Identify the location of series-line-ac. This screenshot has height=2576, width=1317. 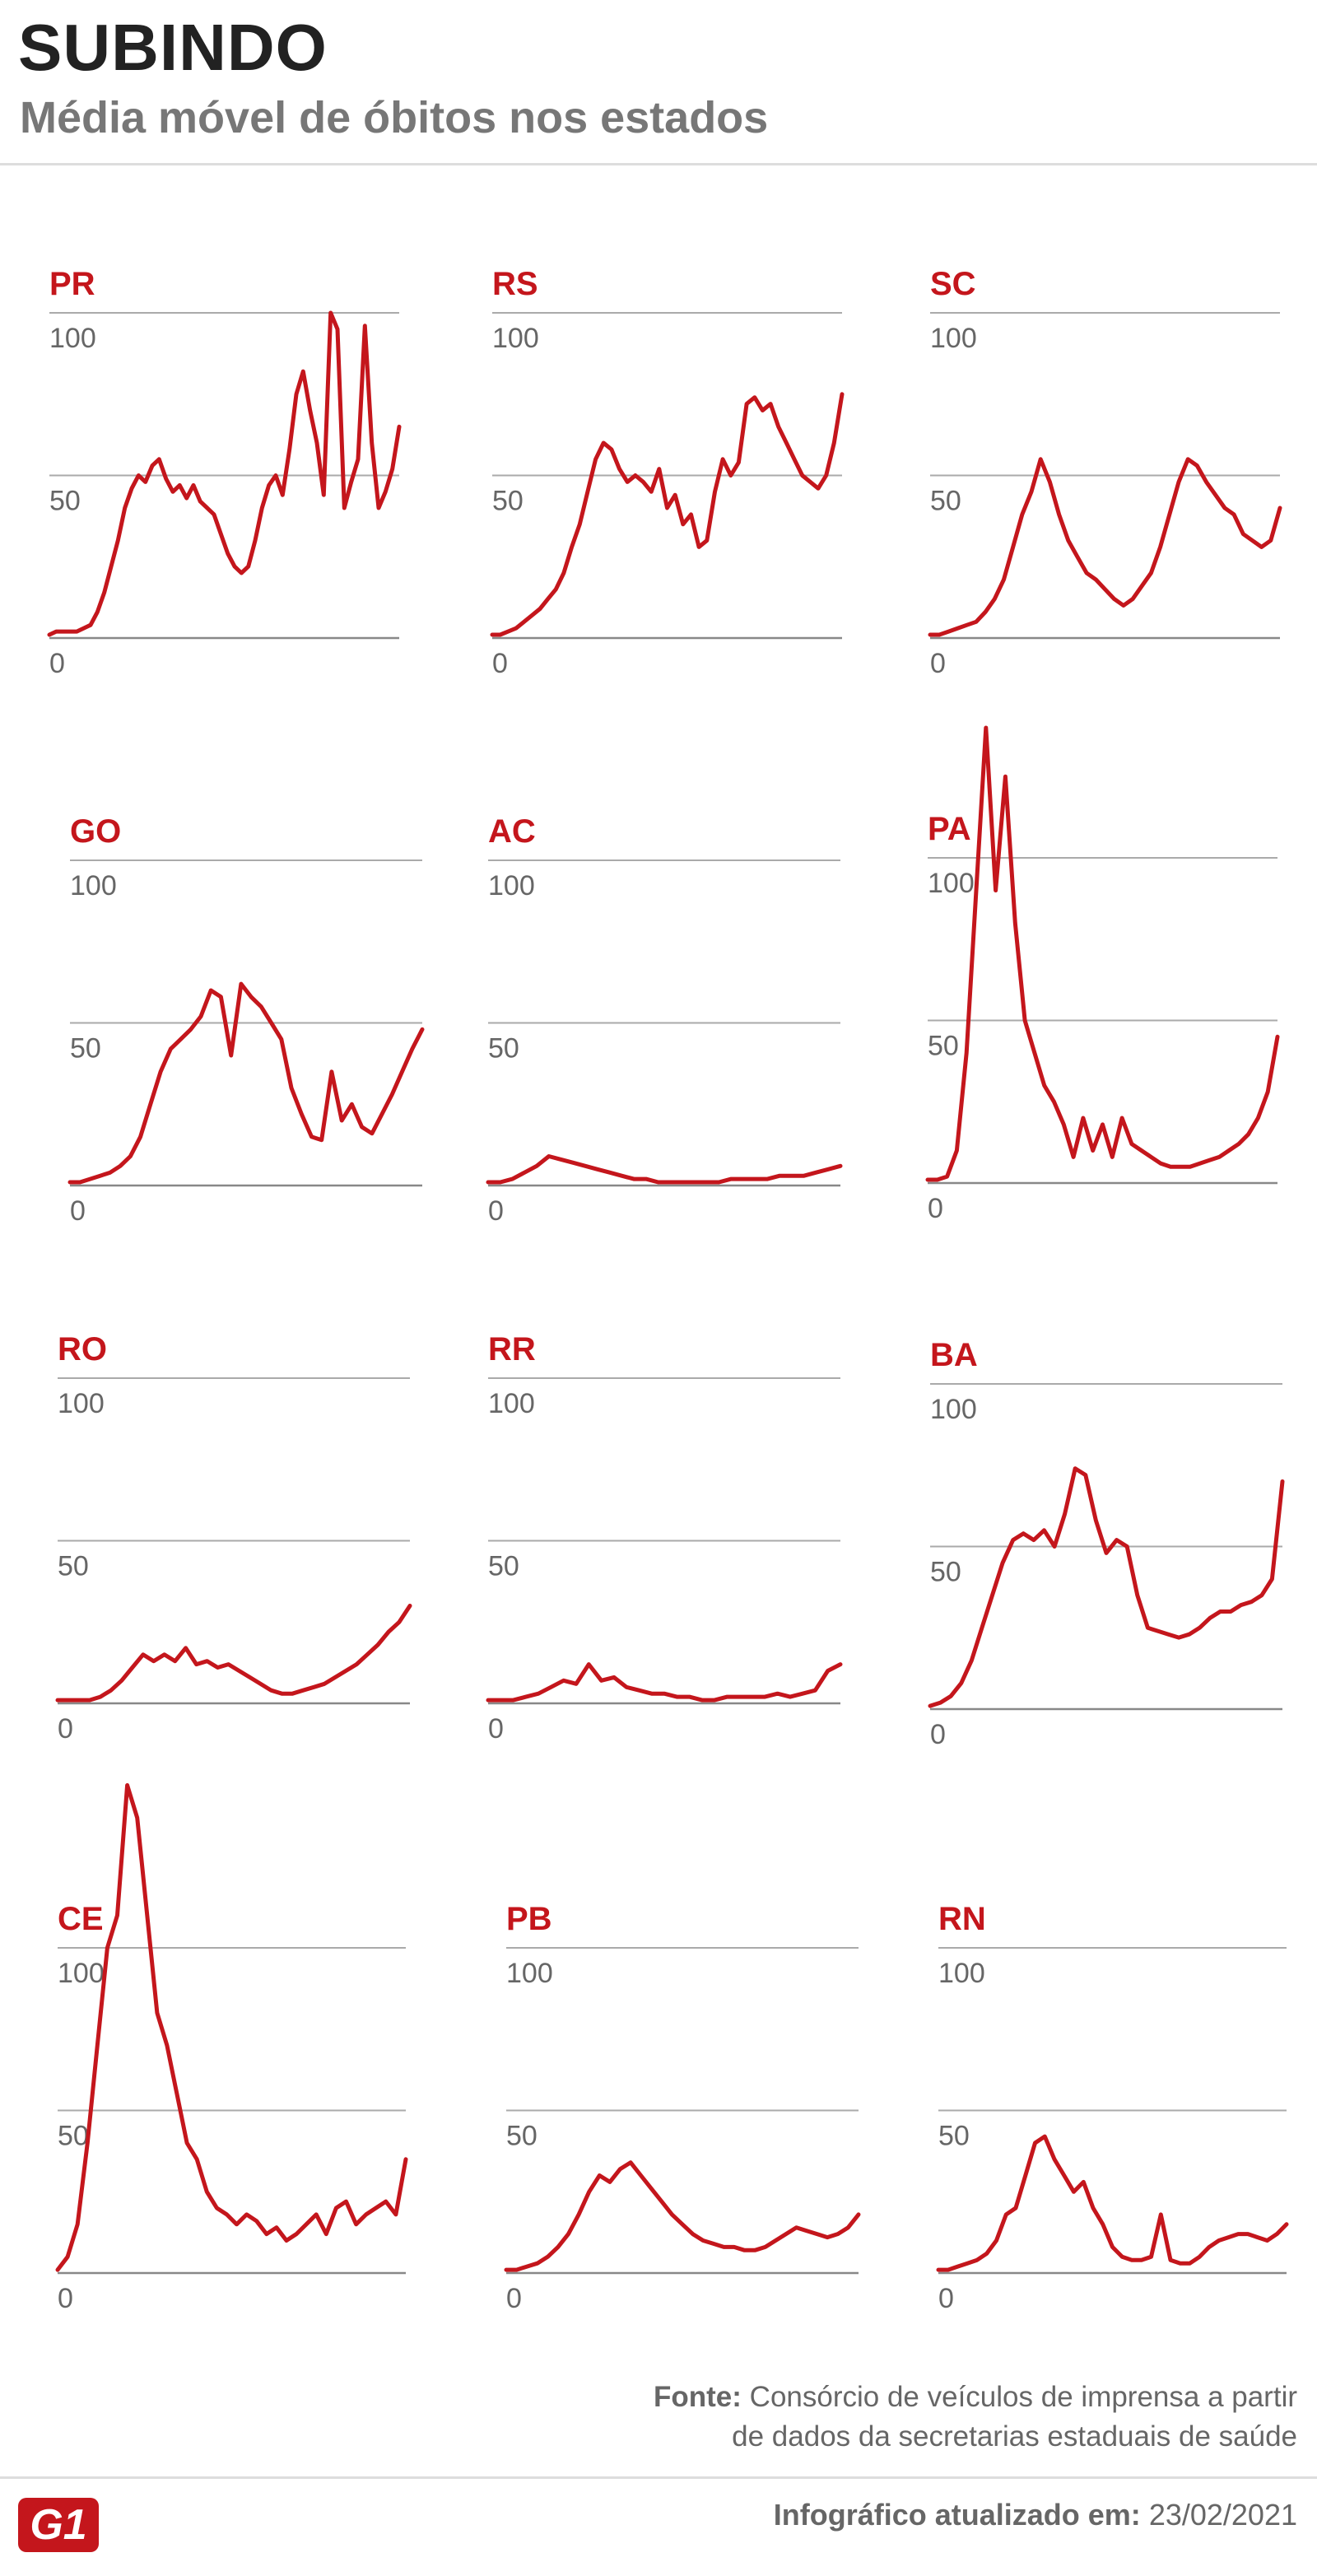
(664, 1169).